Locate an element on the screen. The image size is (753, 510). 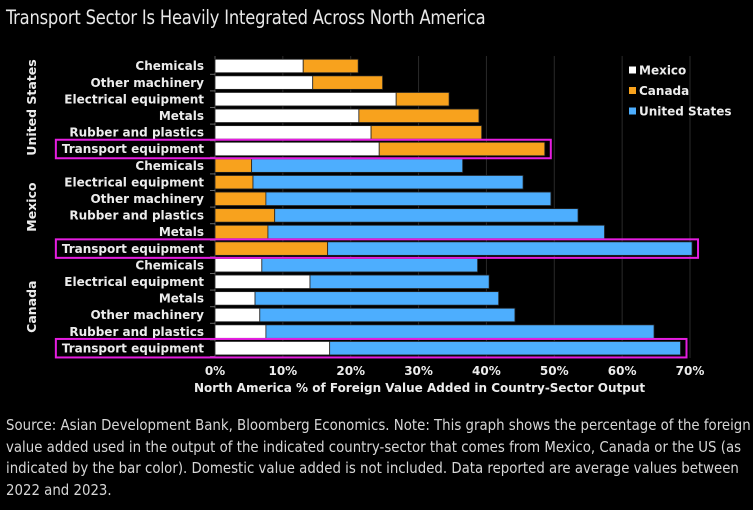
group-labels: United States Mexico Canada is located at coordinates (31, 196).